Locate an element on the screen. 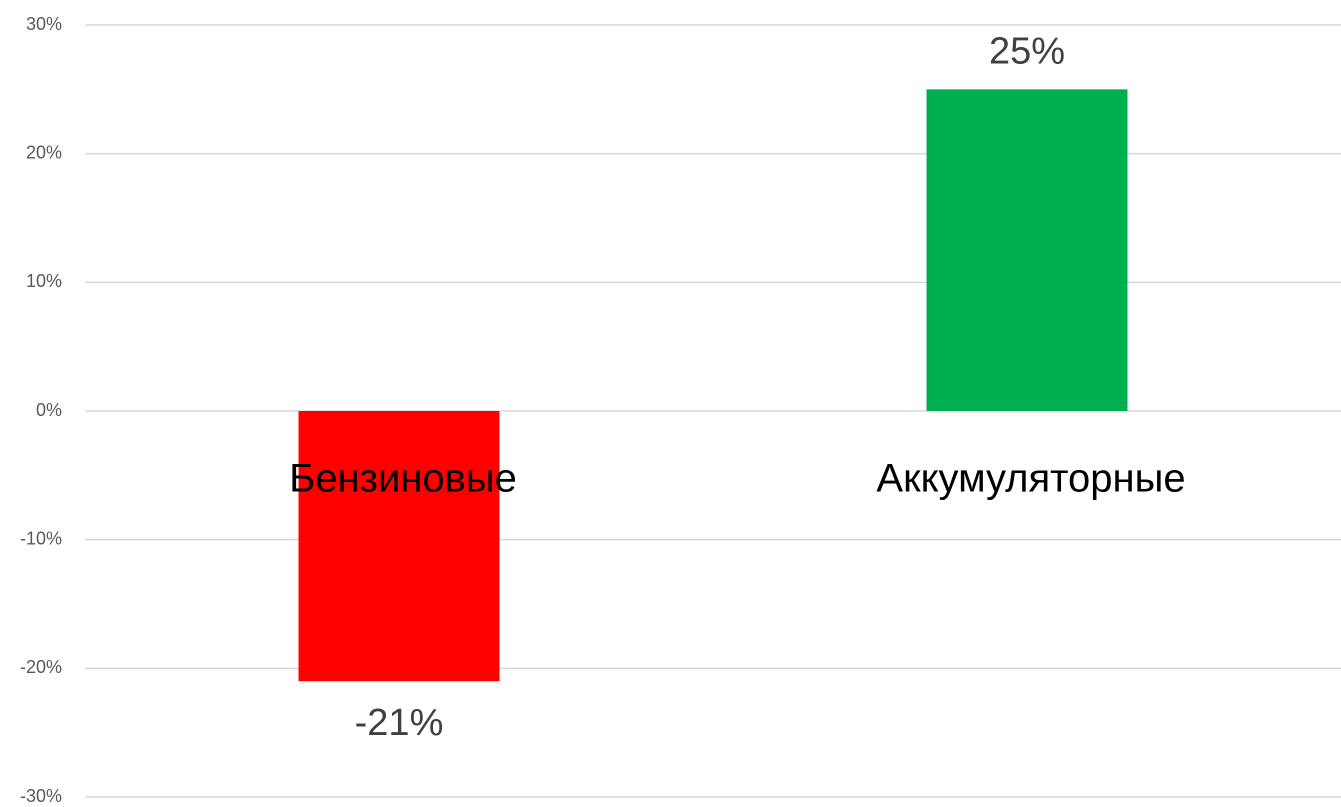 Image resolution: width=1341 pixels, height=807 pixels. y-tick-label: 10% is located at coordinates (44, 281).